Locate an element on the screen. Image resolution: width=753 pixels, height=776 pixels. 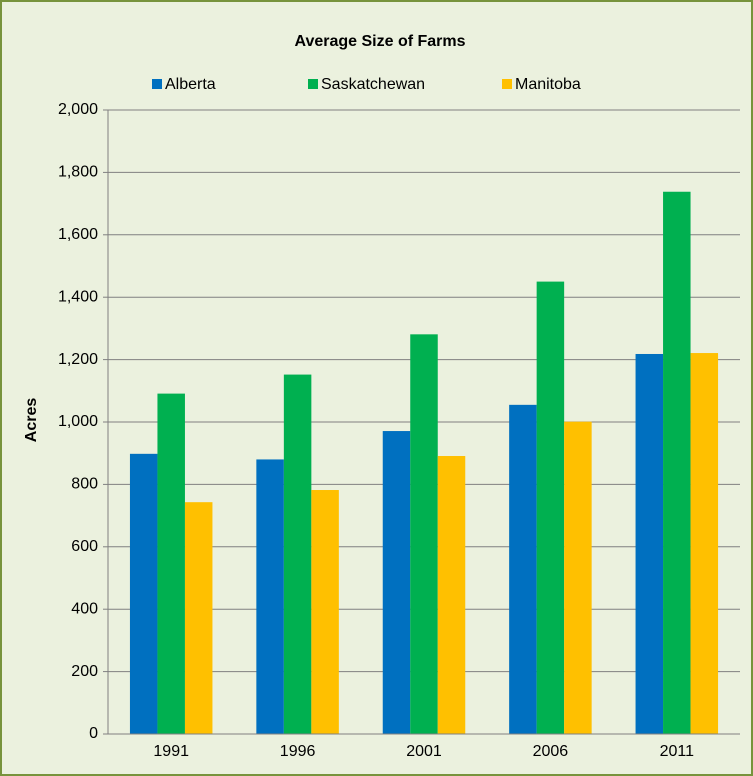
y-tick-label: 400 is located at coordinates (84, 608).